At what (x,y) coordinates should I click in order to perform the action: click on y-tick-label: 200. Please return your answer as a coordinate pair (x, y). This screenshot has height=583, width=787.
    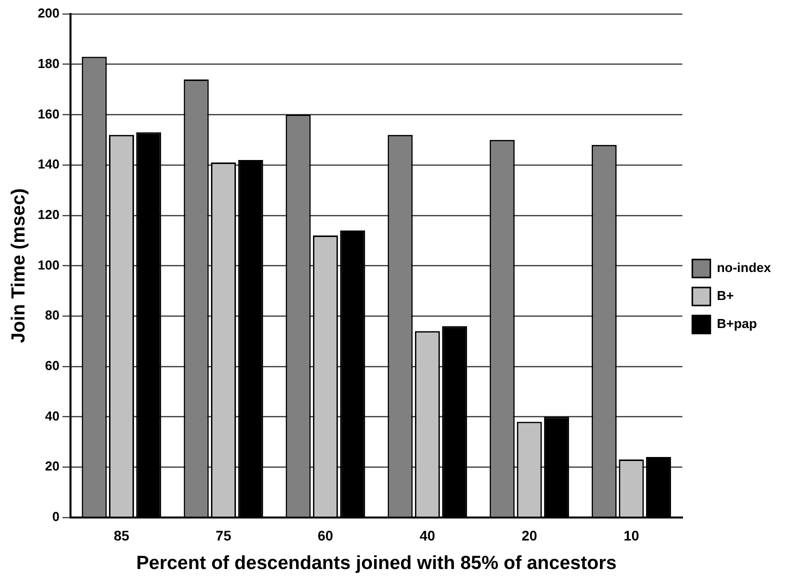
    Looking at the image, I should click on (49, 13).